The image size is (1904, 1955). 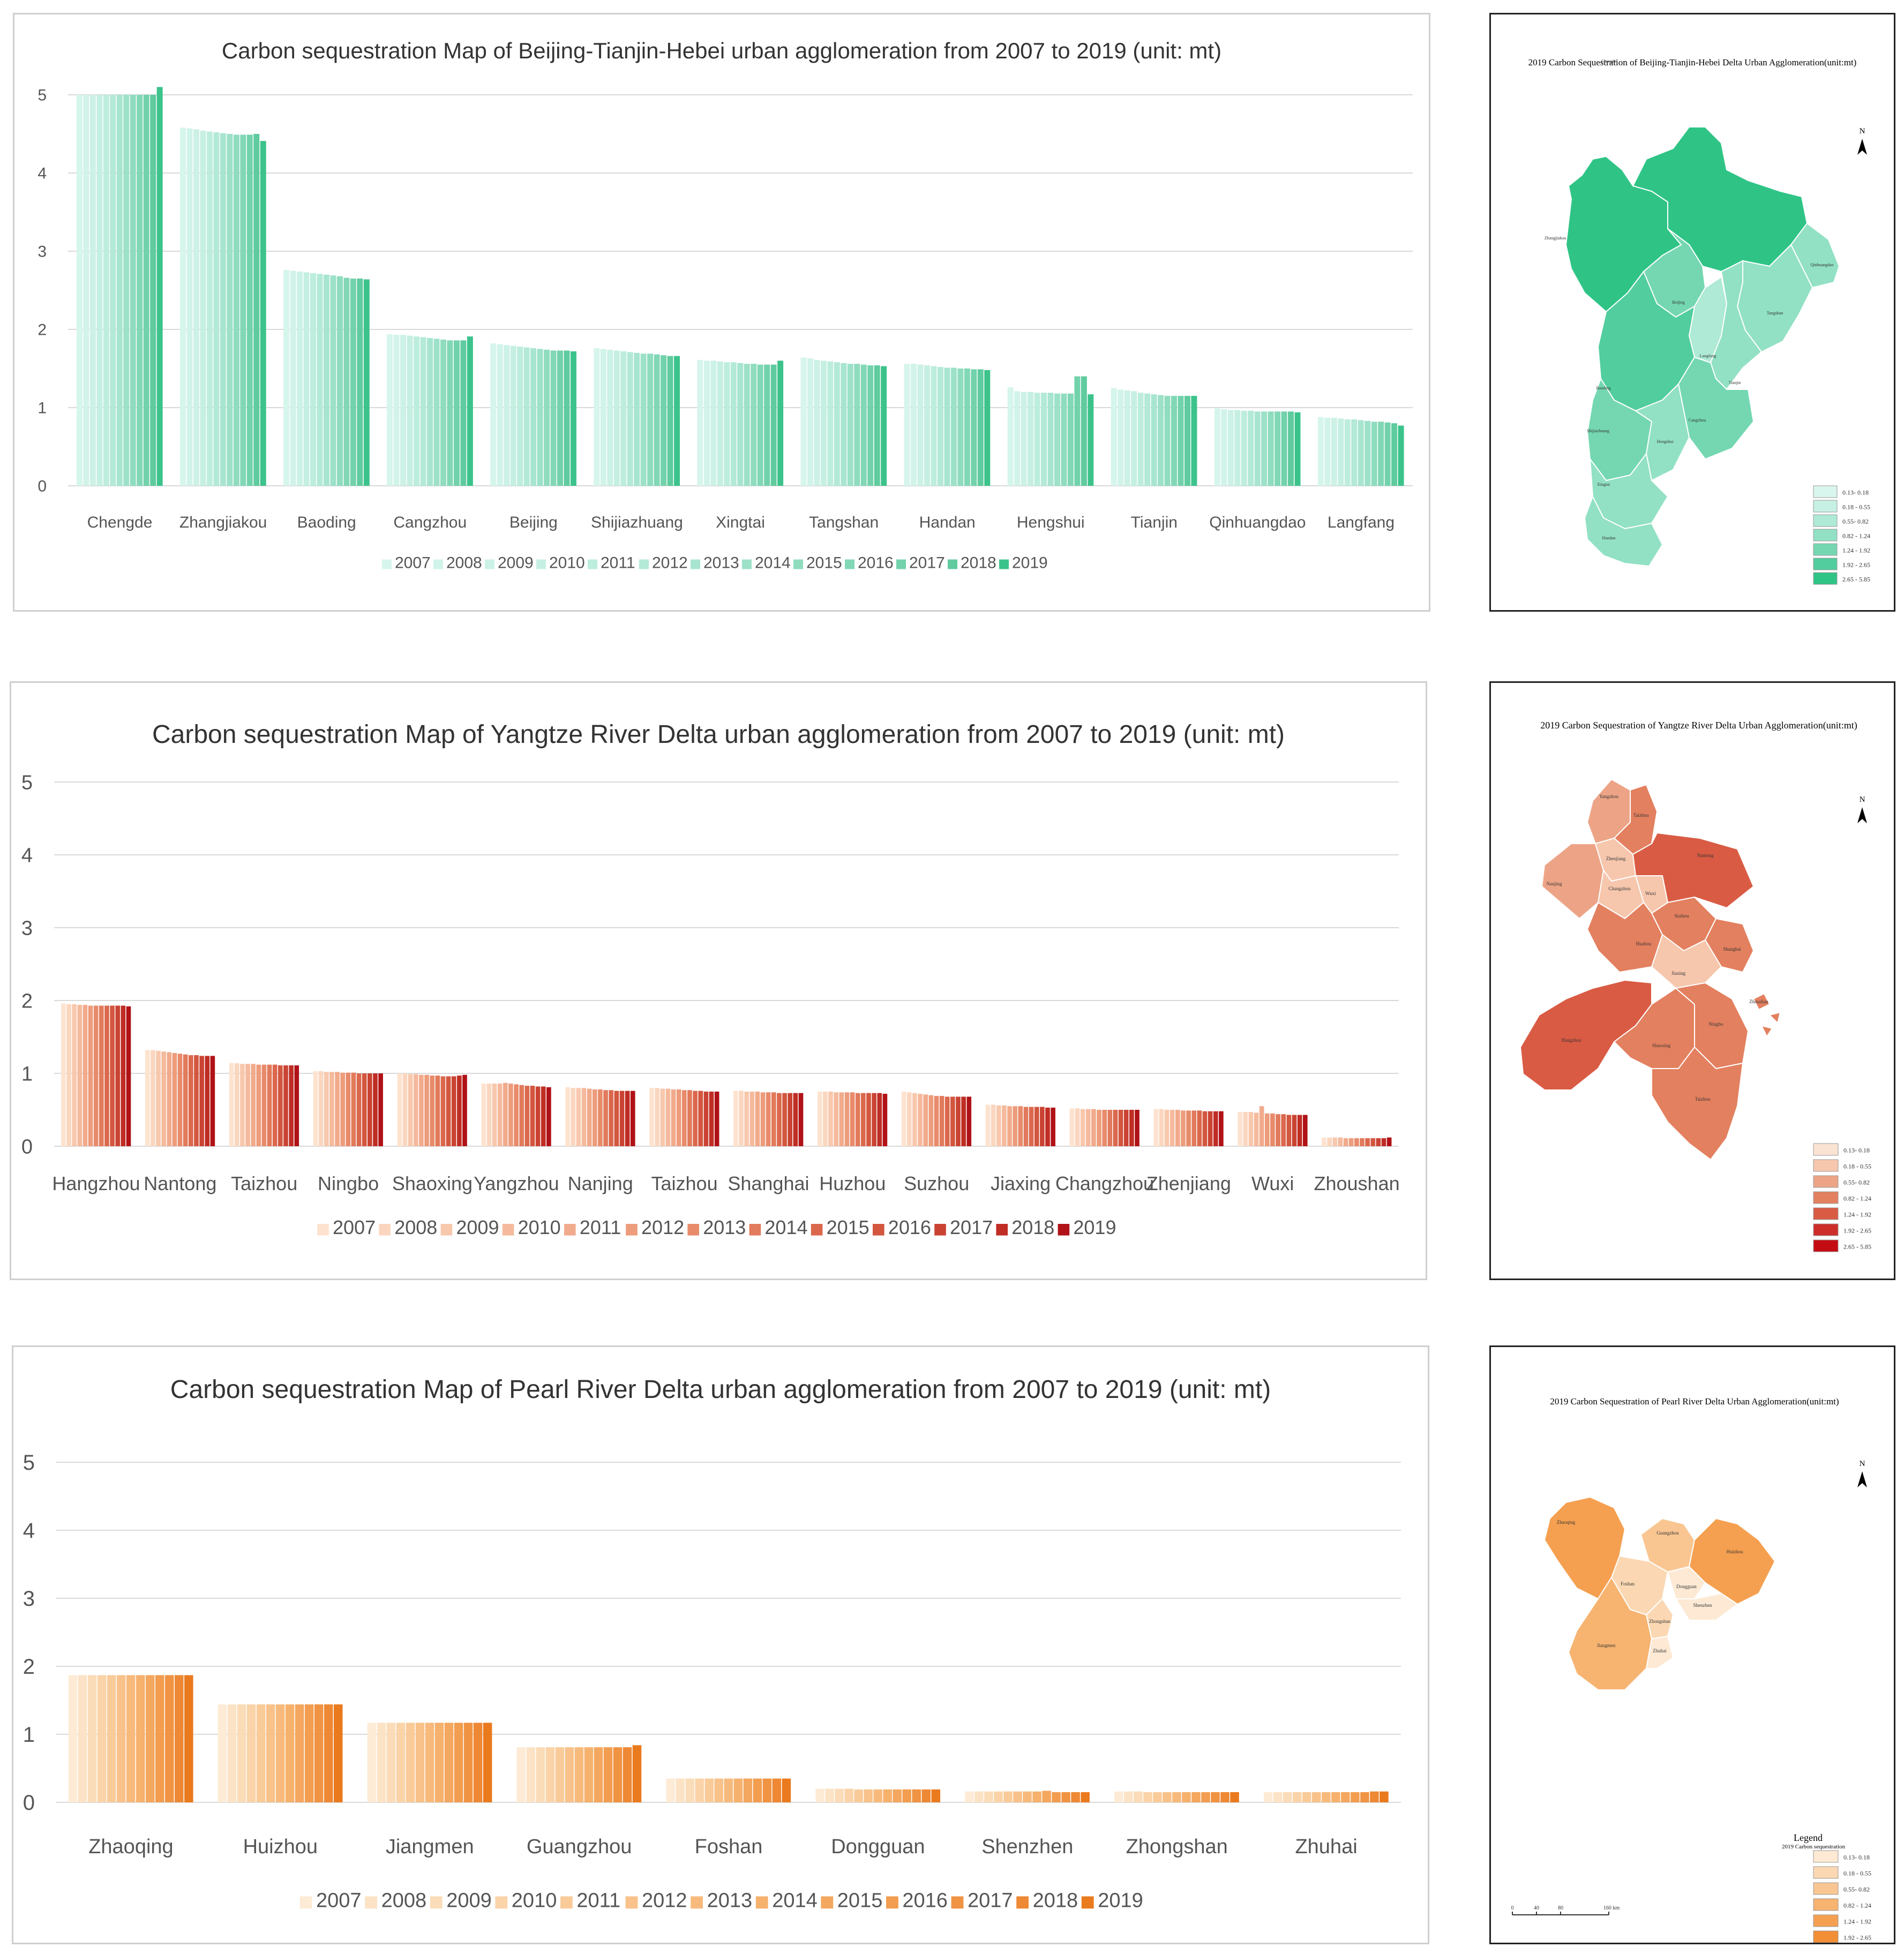 I want to click on region-label: Wuxi, so click(x=1650, y=893).